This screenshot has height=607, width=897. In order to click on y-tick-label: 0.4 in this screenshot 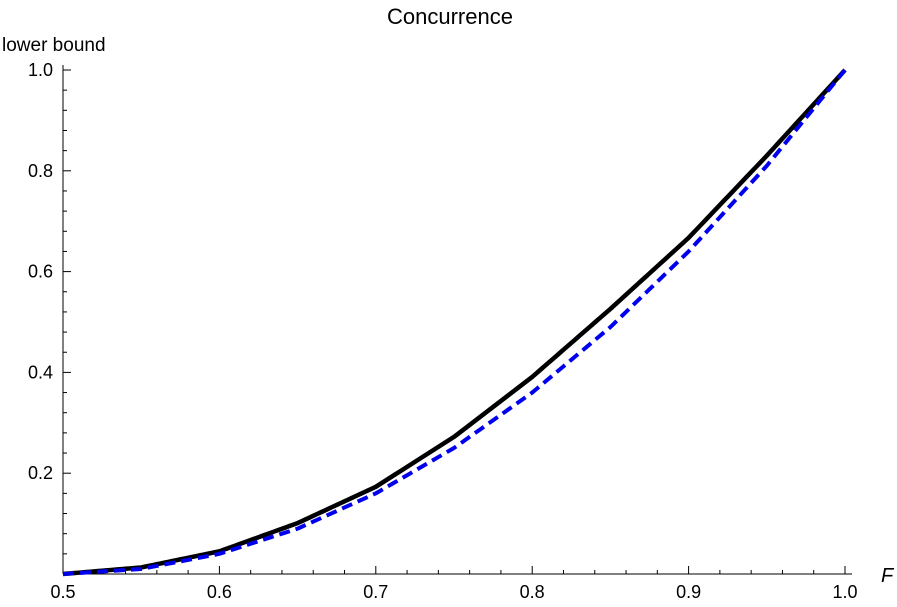, I will do `click(40, 372)`.